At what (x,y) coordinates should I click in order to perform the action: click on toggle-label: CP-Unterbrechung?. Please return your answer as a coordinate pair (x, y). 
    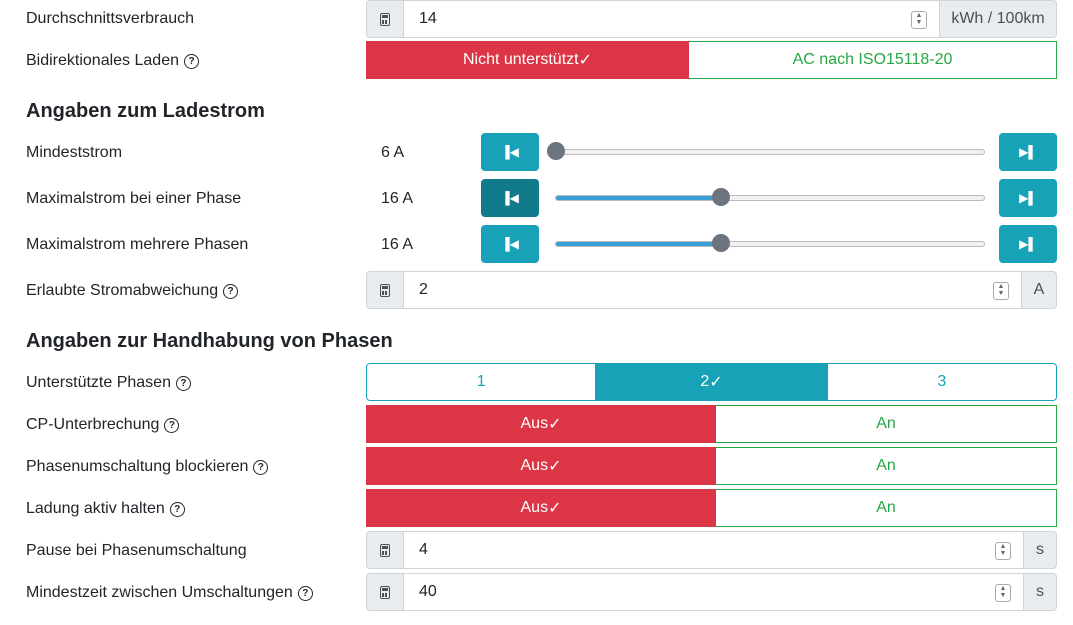
    Looking at the image, I should click on (103, 425).